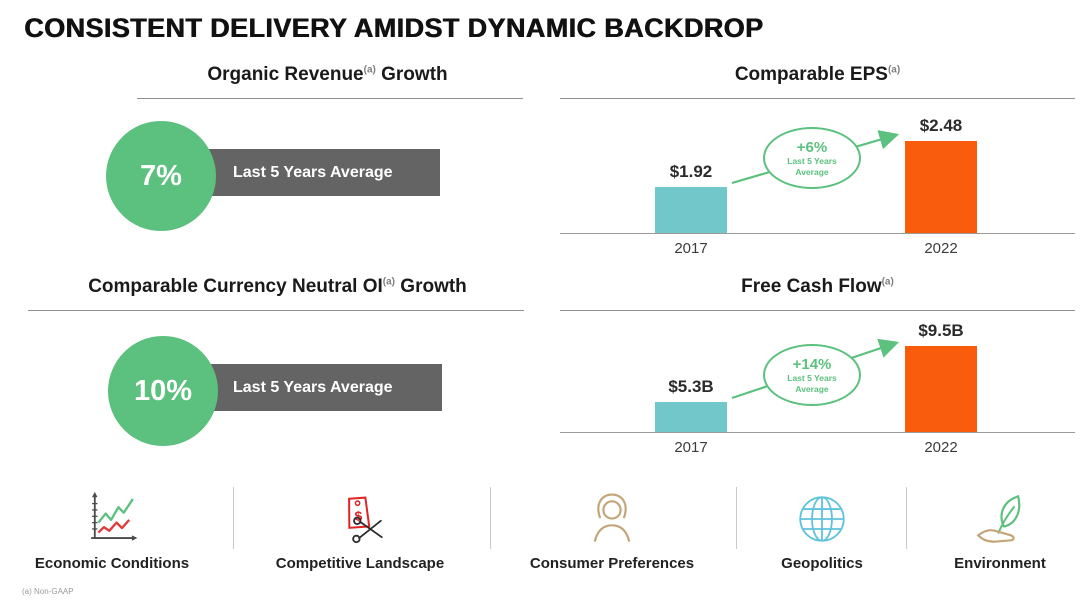 This screenshot has height=601, width=1080. I want to click on heading-text: Organic Revenue, so click(285, 74).